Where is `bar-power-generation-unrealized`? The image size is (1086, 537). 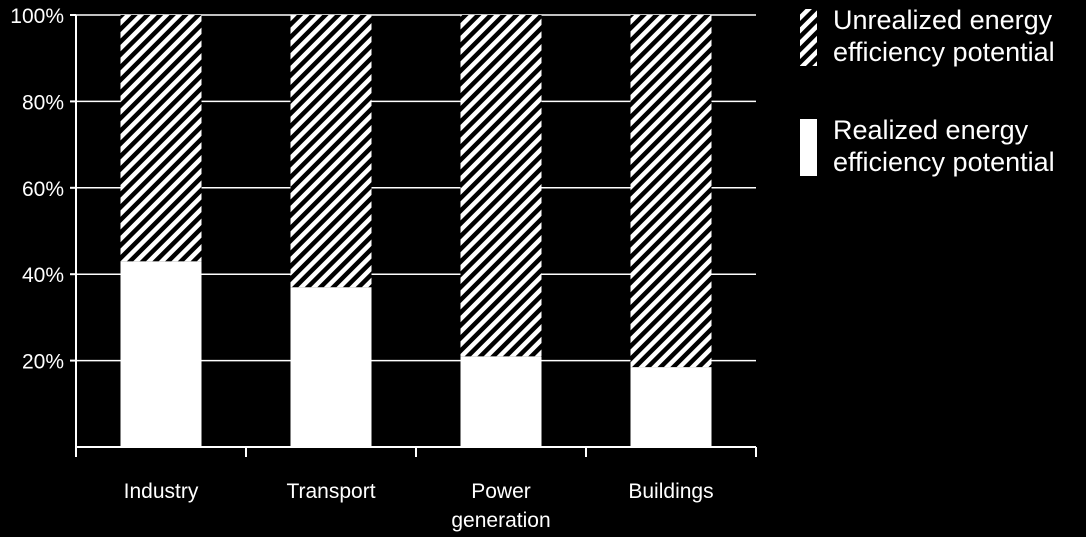
bar-power-generation-unrealized is located at coordinates (501, 186).